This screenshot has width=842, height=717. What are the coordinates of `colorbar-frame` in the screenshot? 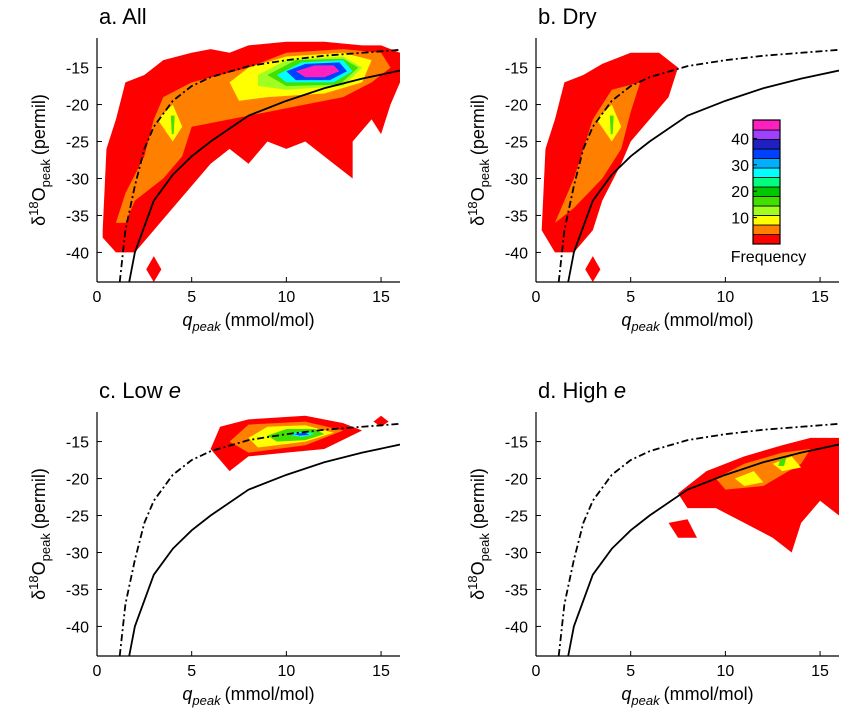 It's located at (766, 182).